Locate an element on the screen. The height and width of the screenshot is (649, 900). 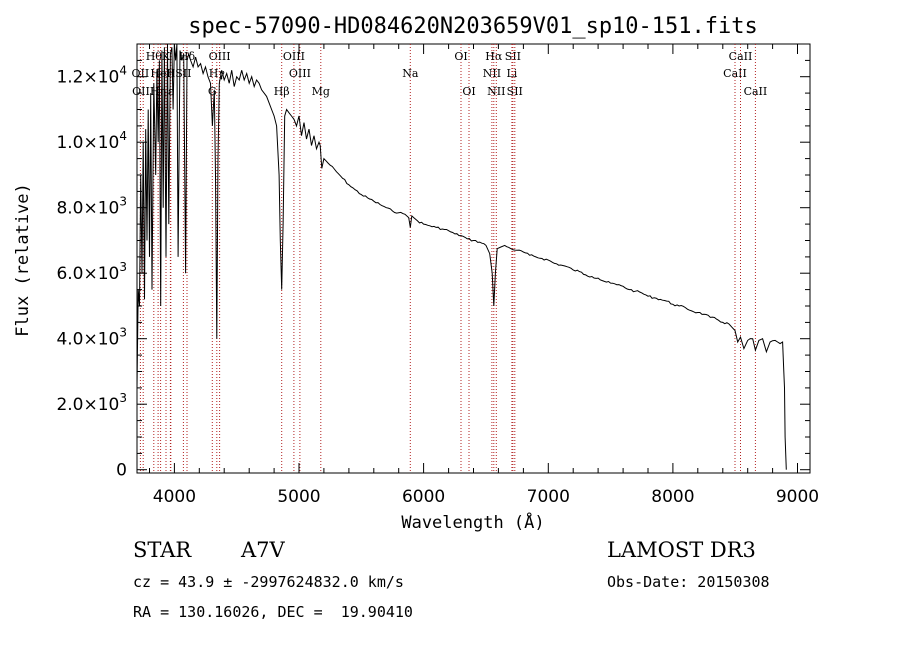
y-tick-mantissa: 2.0×10 is located at coordinates (87, 405).